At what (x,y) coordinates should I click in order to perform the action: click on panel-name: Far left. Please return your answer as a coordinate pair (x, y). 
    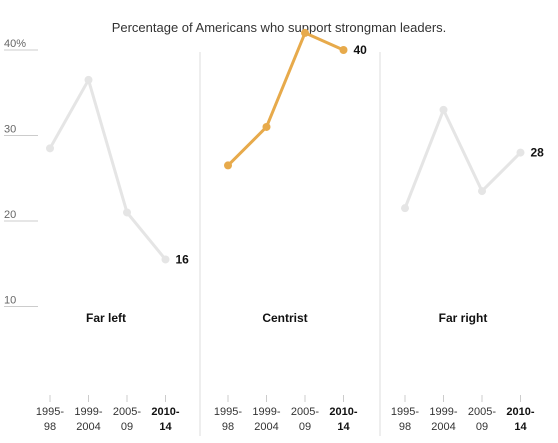
    Looking at the image, I should click on (106, 318).